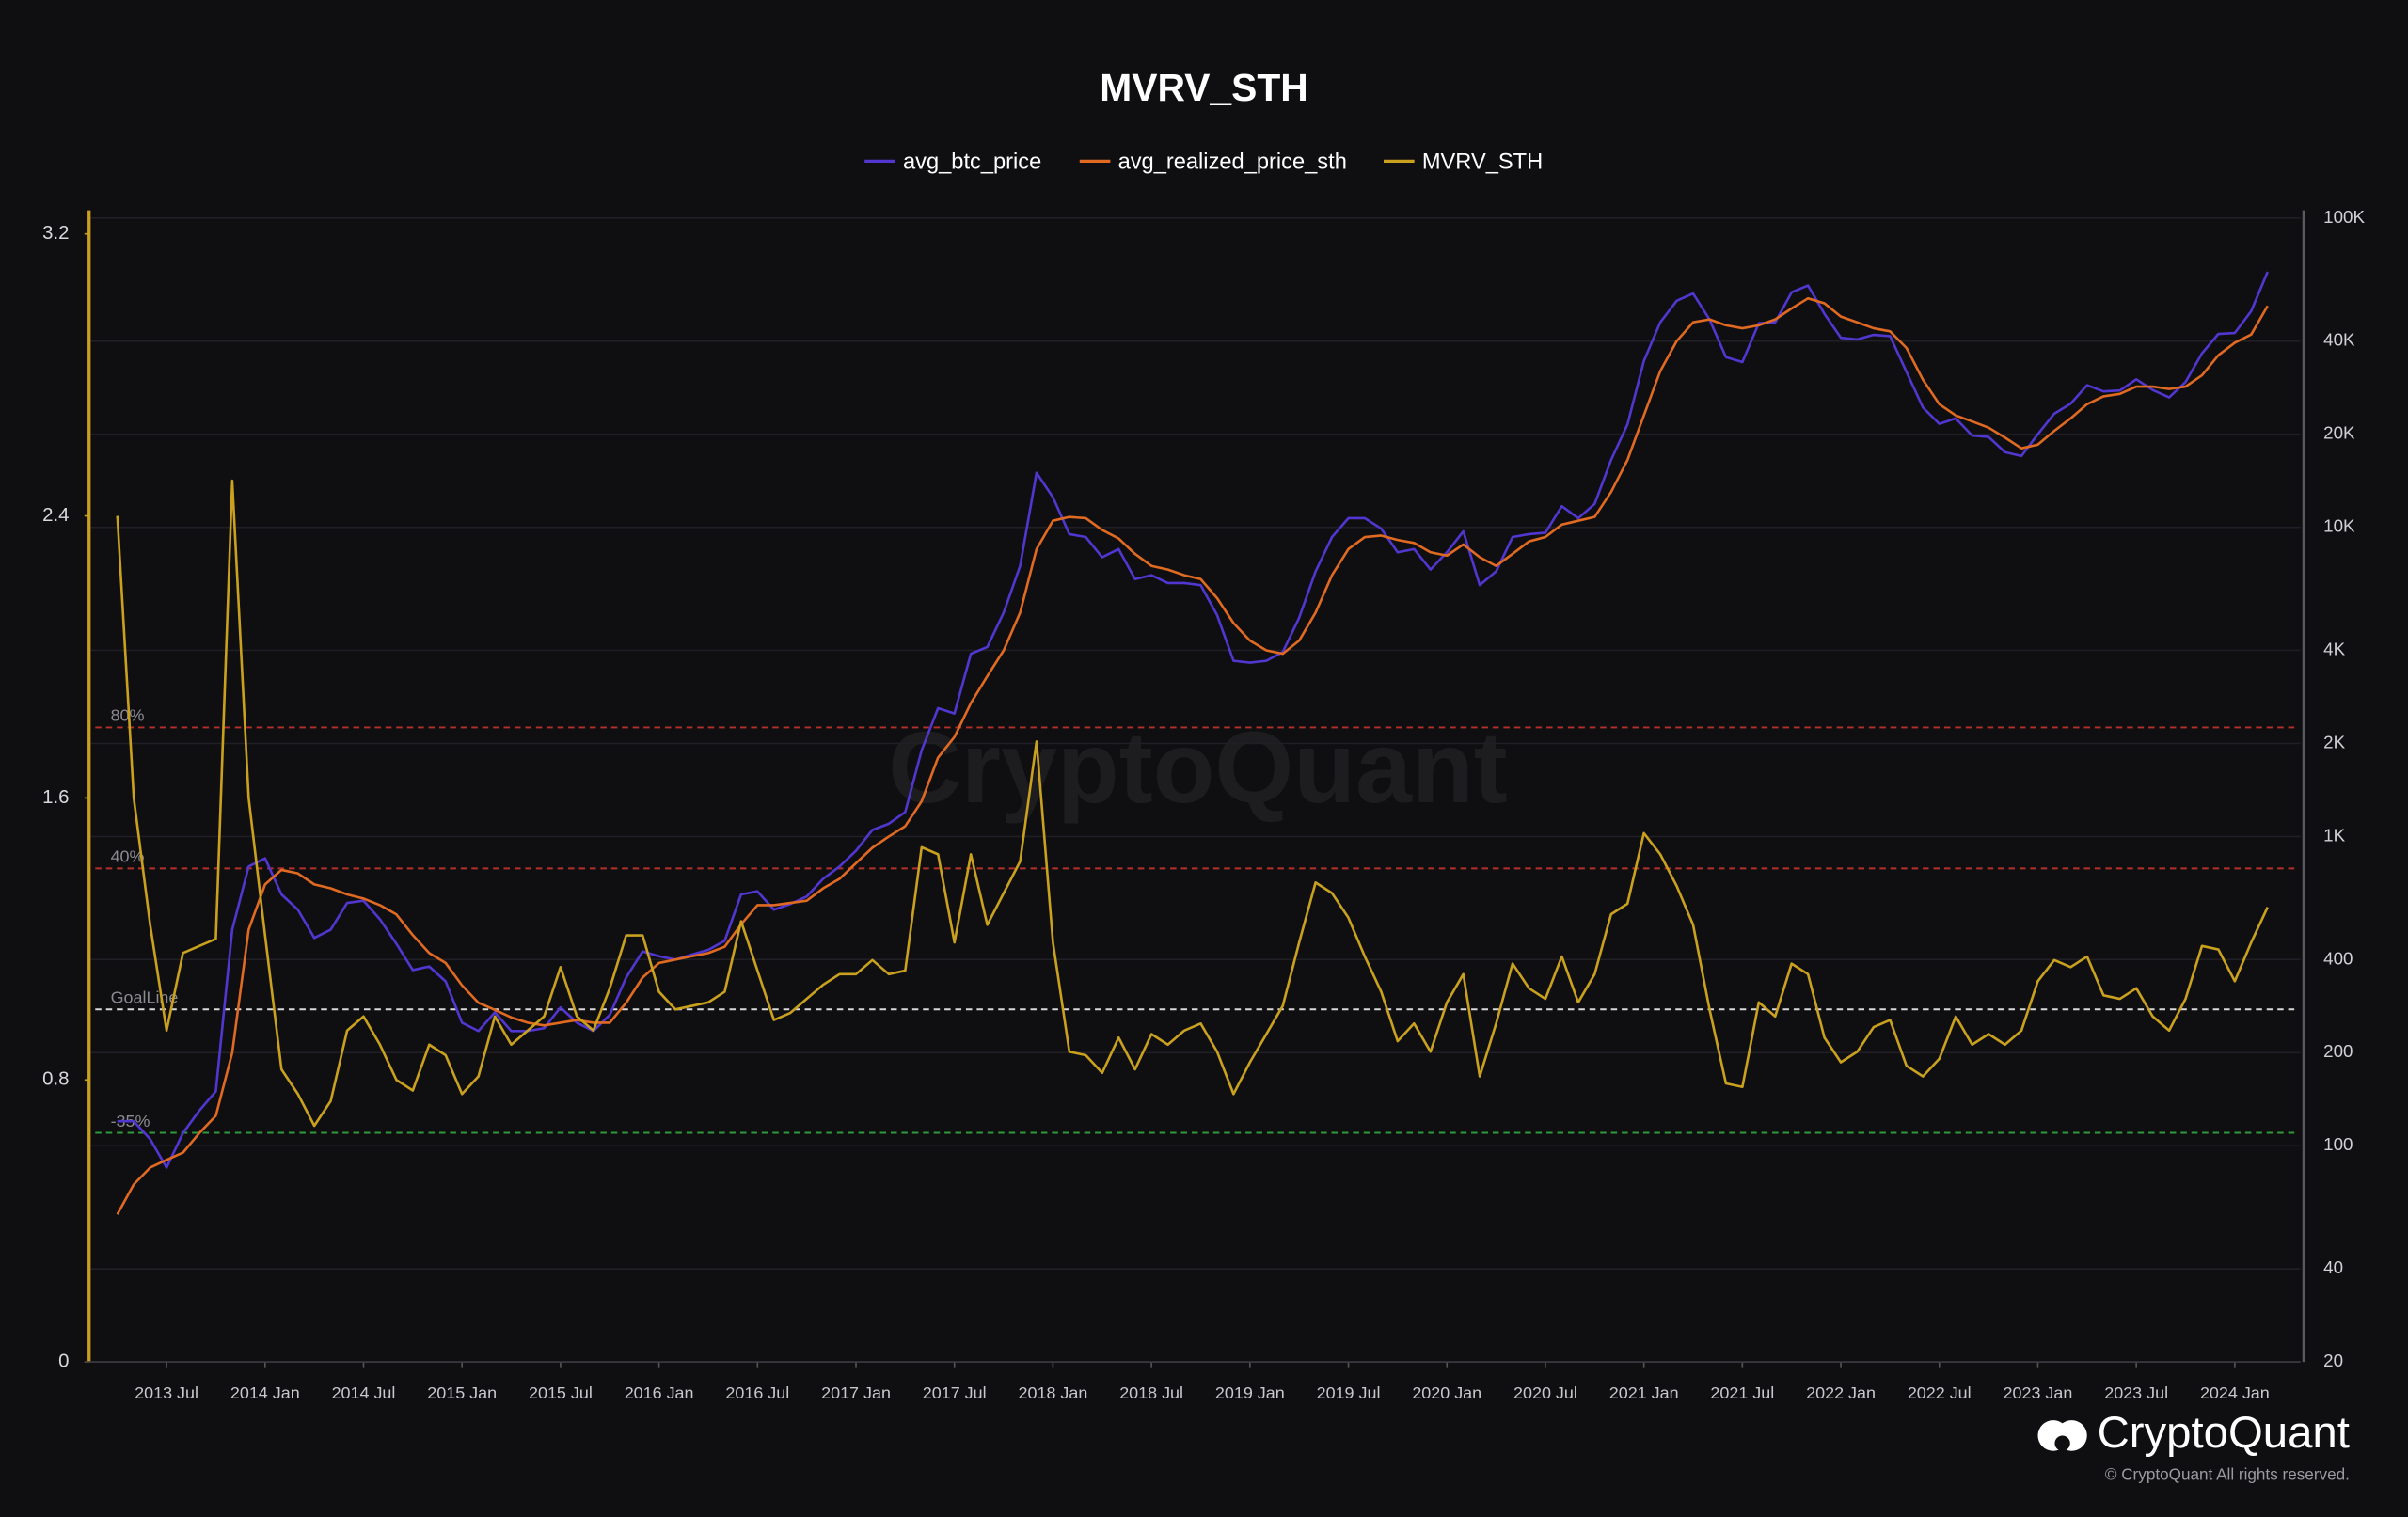  I want to click on x-tick-label: 2018 Jan, so click(1053, 1392).